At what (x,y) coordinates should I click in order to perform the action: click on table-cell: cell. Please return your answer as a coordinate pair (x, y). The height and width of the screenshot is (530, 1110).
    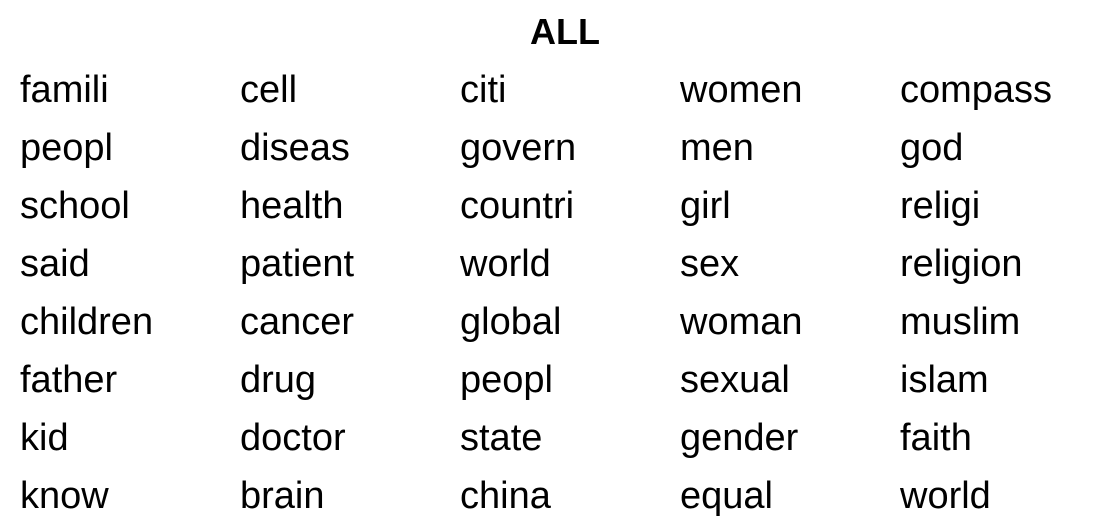
    Looking at the image, I should click on (269, 90).